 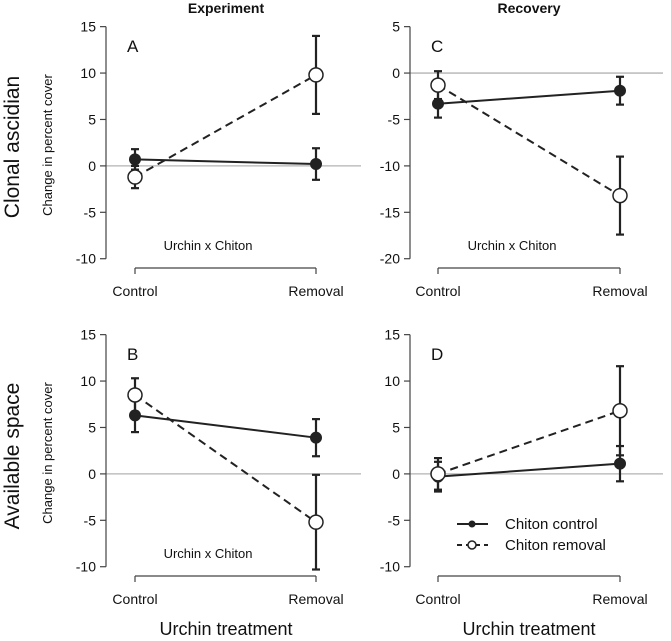 What do you see at coordinates (551, 524) in the screenshot?
I see `legend-entry-chiton-control: Chiton control` at bounding box center [551, 524].